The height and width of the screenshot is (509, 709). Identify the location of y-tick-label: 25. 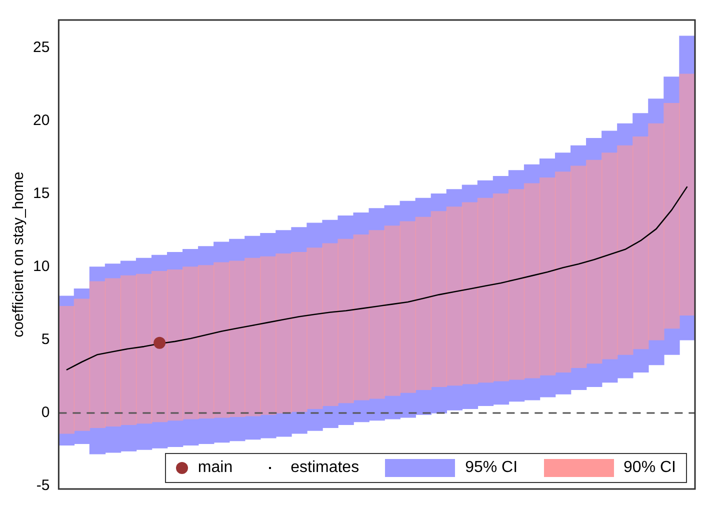
(41, 47).